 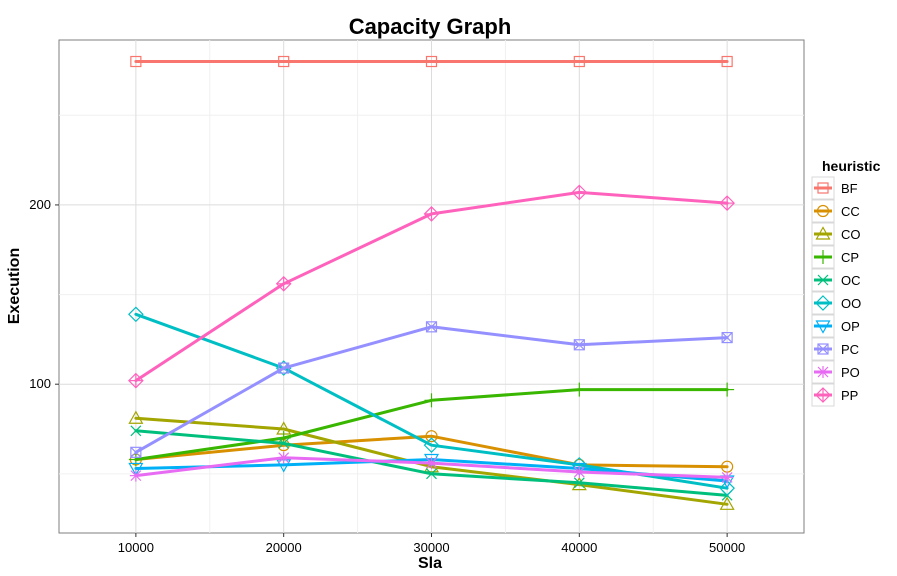 What do you see at coordinates (136, 547) in the screenshot?
I see `x-tick-label: 10000` at bounding box center [136, 547].